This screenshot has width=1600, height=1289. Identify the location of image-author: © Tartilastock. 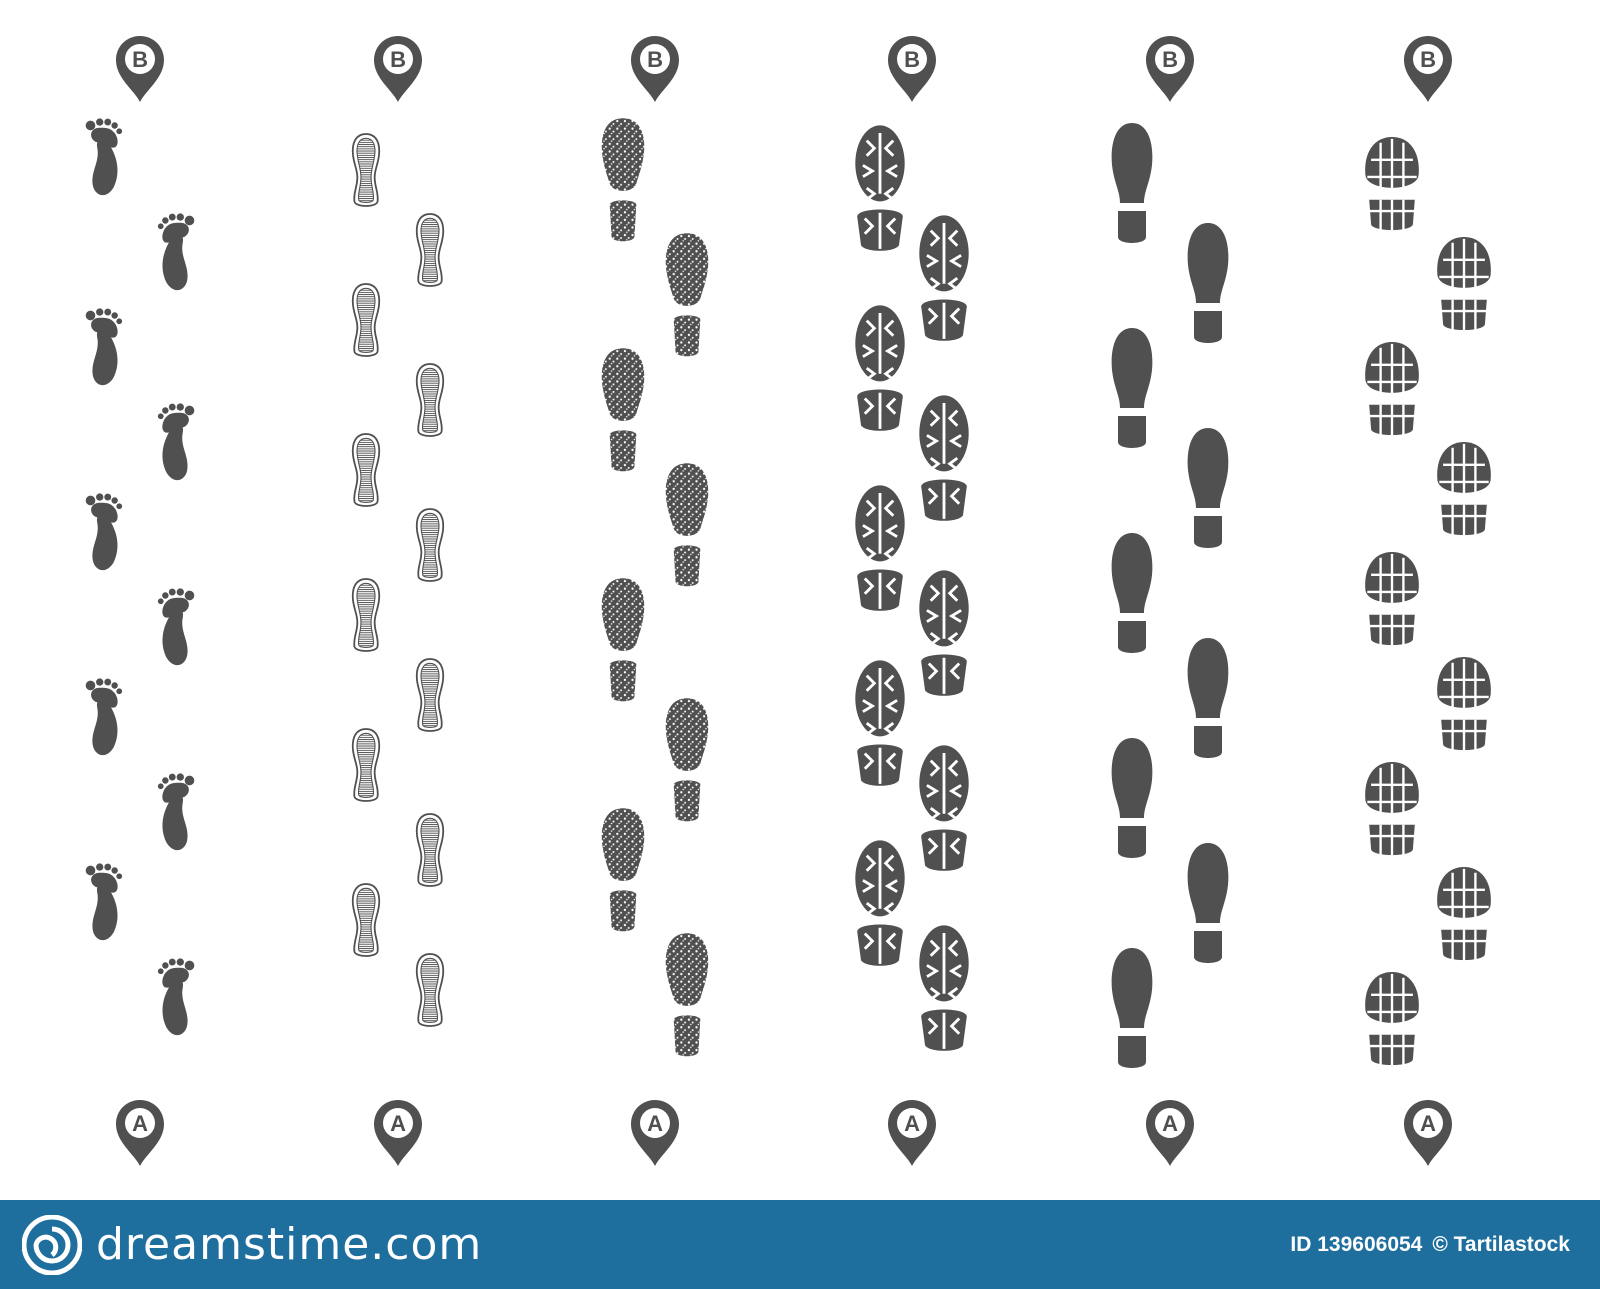
(1501, 1244).